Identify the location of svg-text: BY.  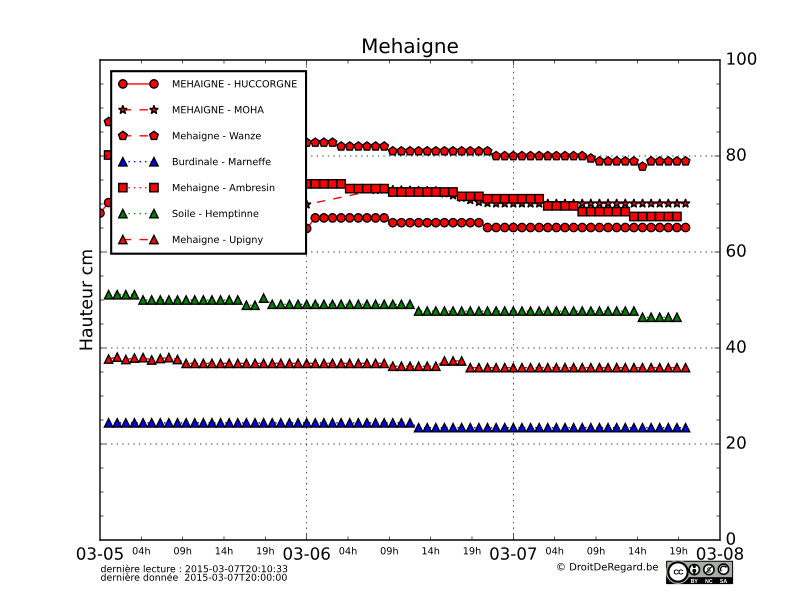
(695, 582).